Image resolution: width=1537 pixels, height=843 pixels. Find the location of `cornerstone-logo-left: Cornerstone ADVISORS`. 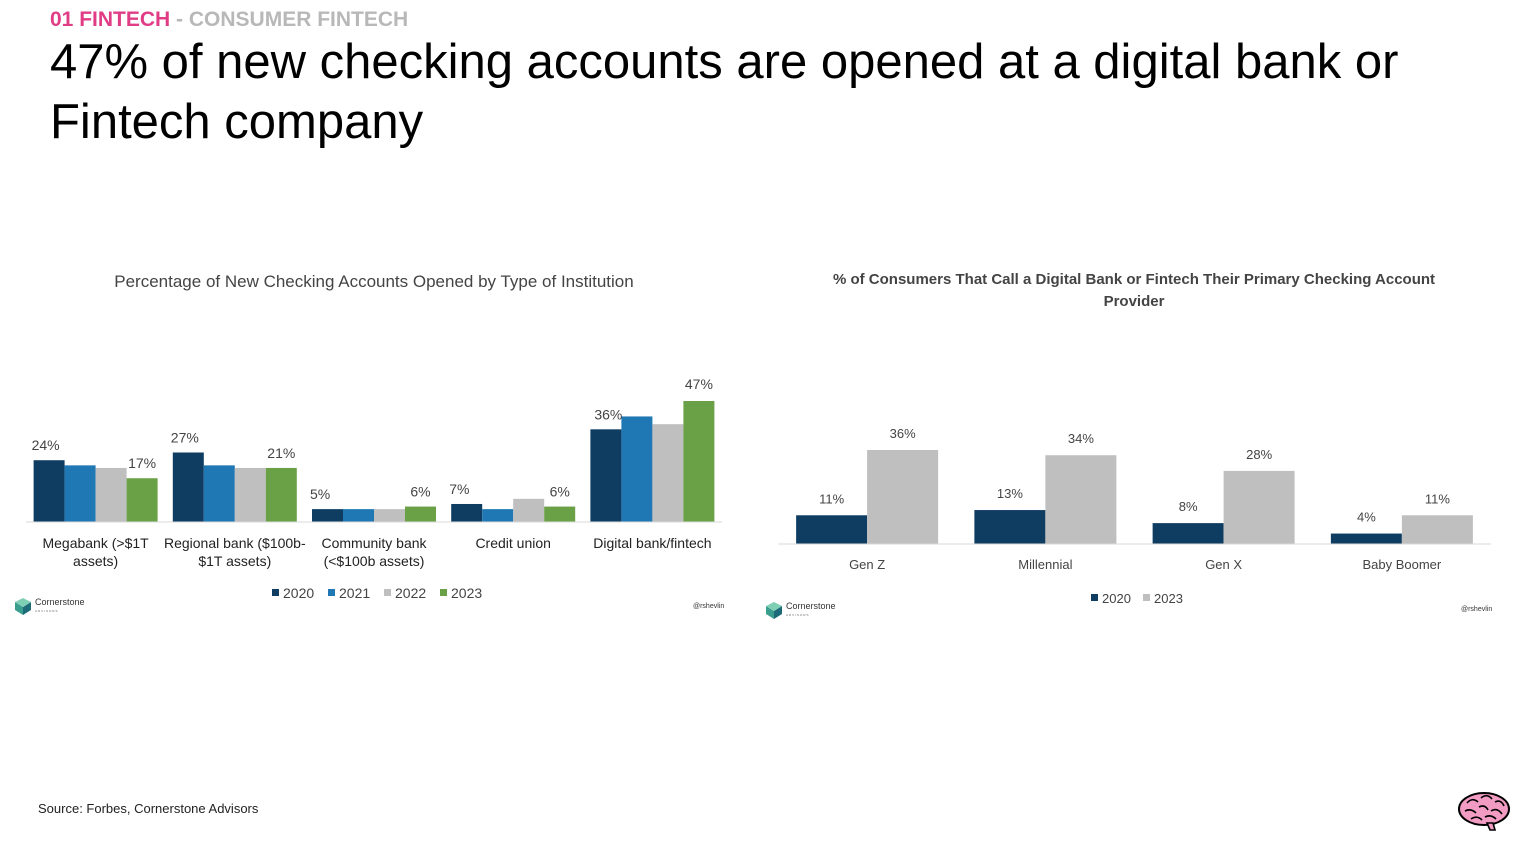

cornerstone-logo-left: Cornerstone ADVISORS is located at coordinates (49, 607).